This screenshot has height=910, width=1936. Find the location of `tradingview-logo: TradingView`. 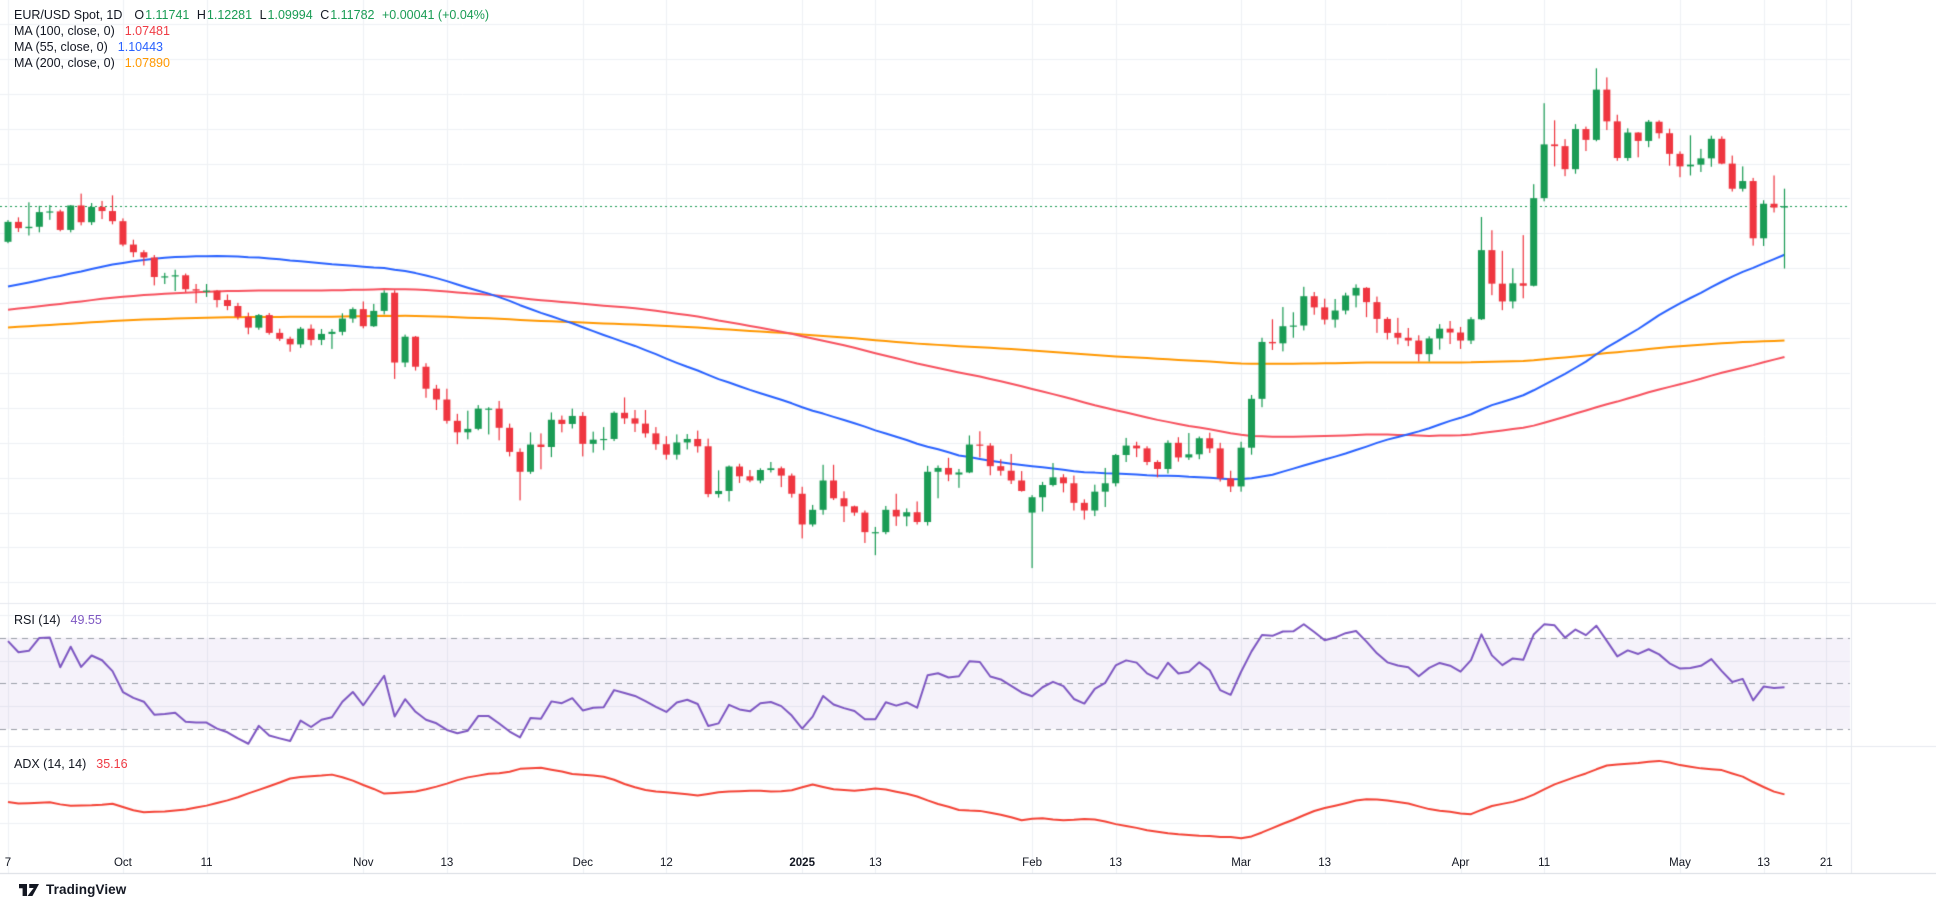

tradingview-logo: TradingView is located at coordinates (72, 889).